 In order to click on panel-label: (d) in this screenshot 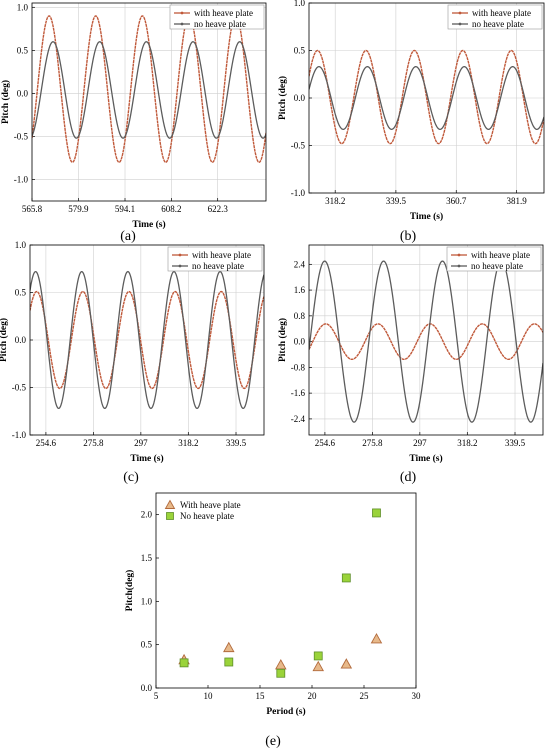, I will do `click(408, 477)`.